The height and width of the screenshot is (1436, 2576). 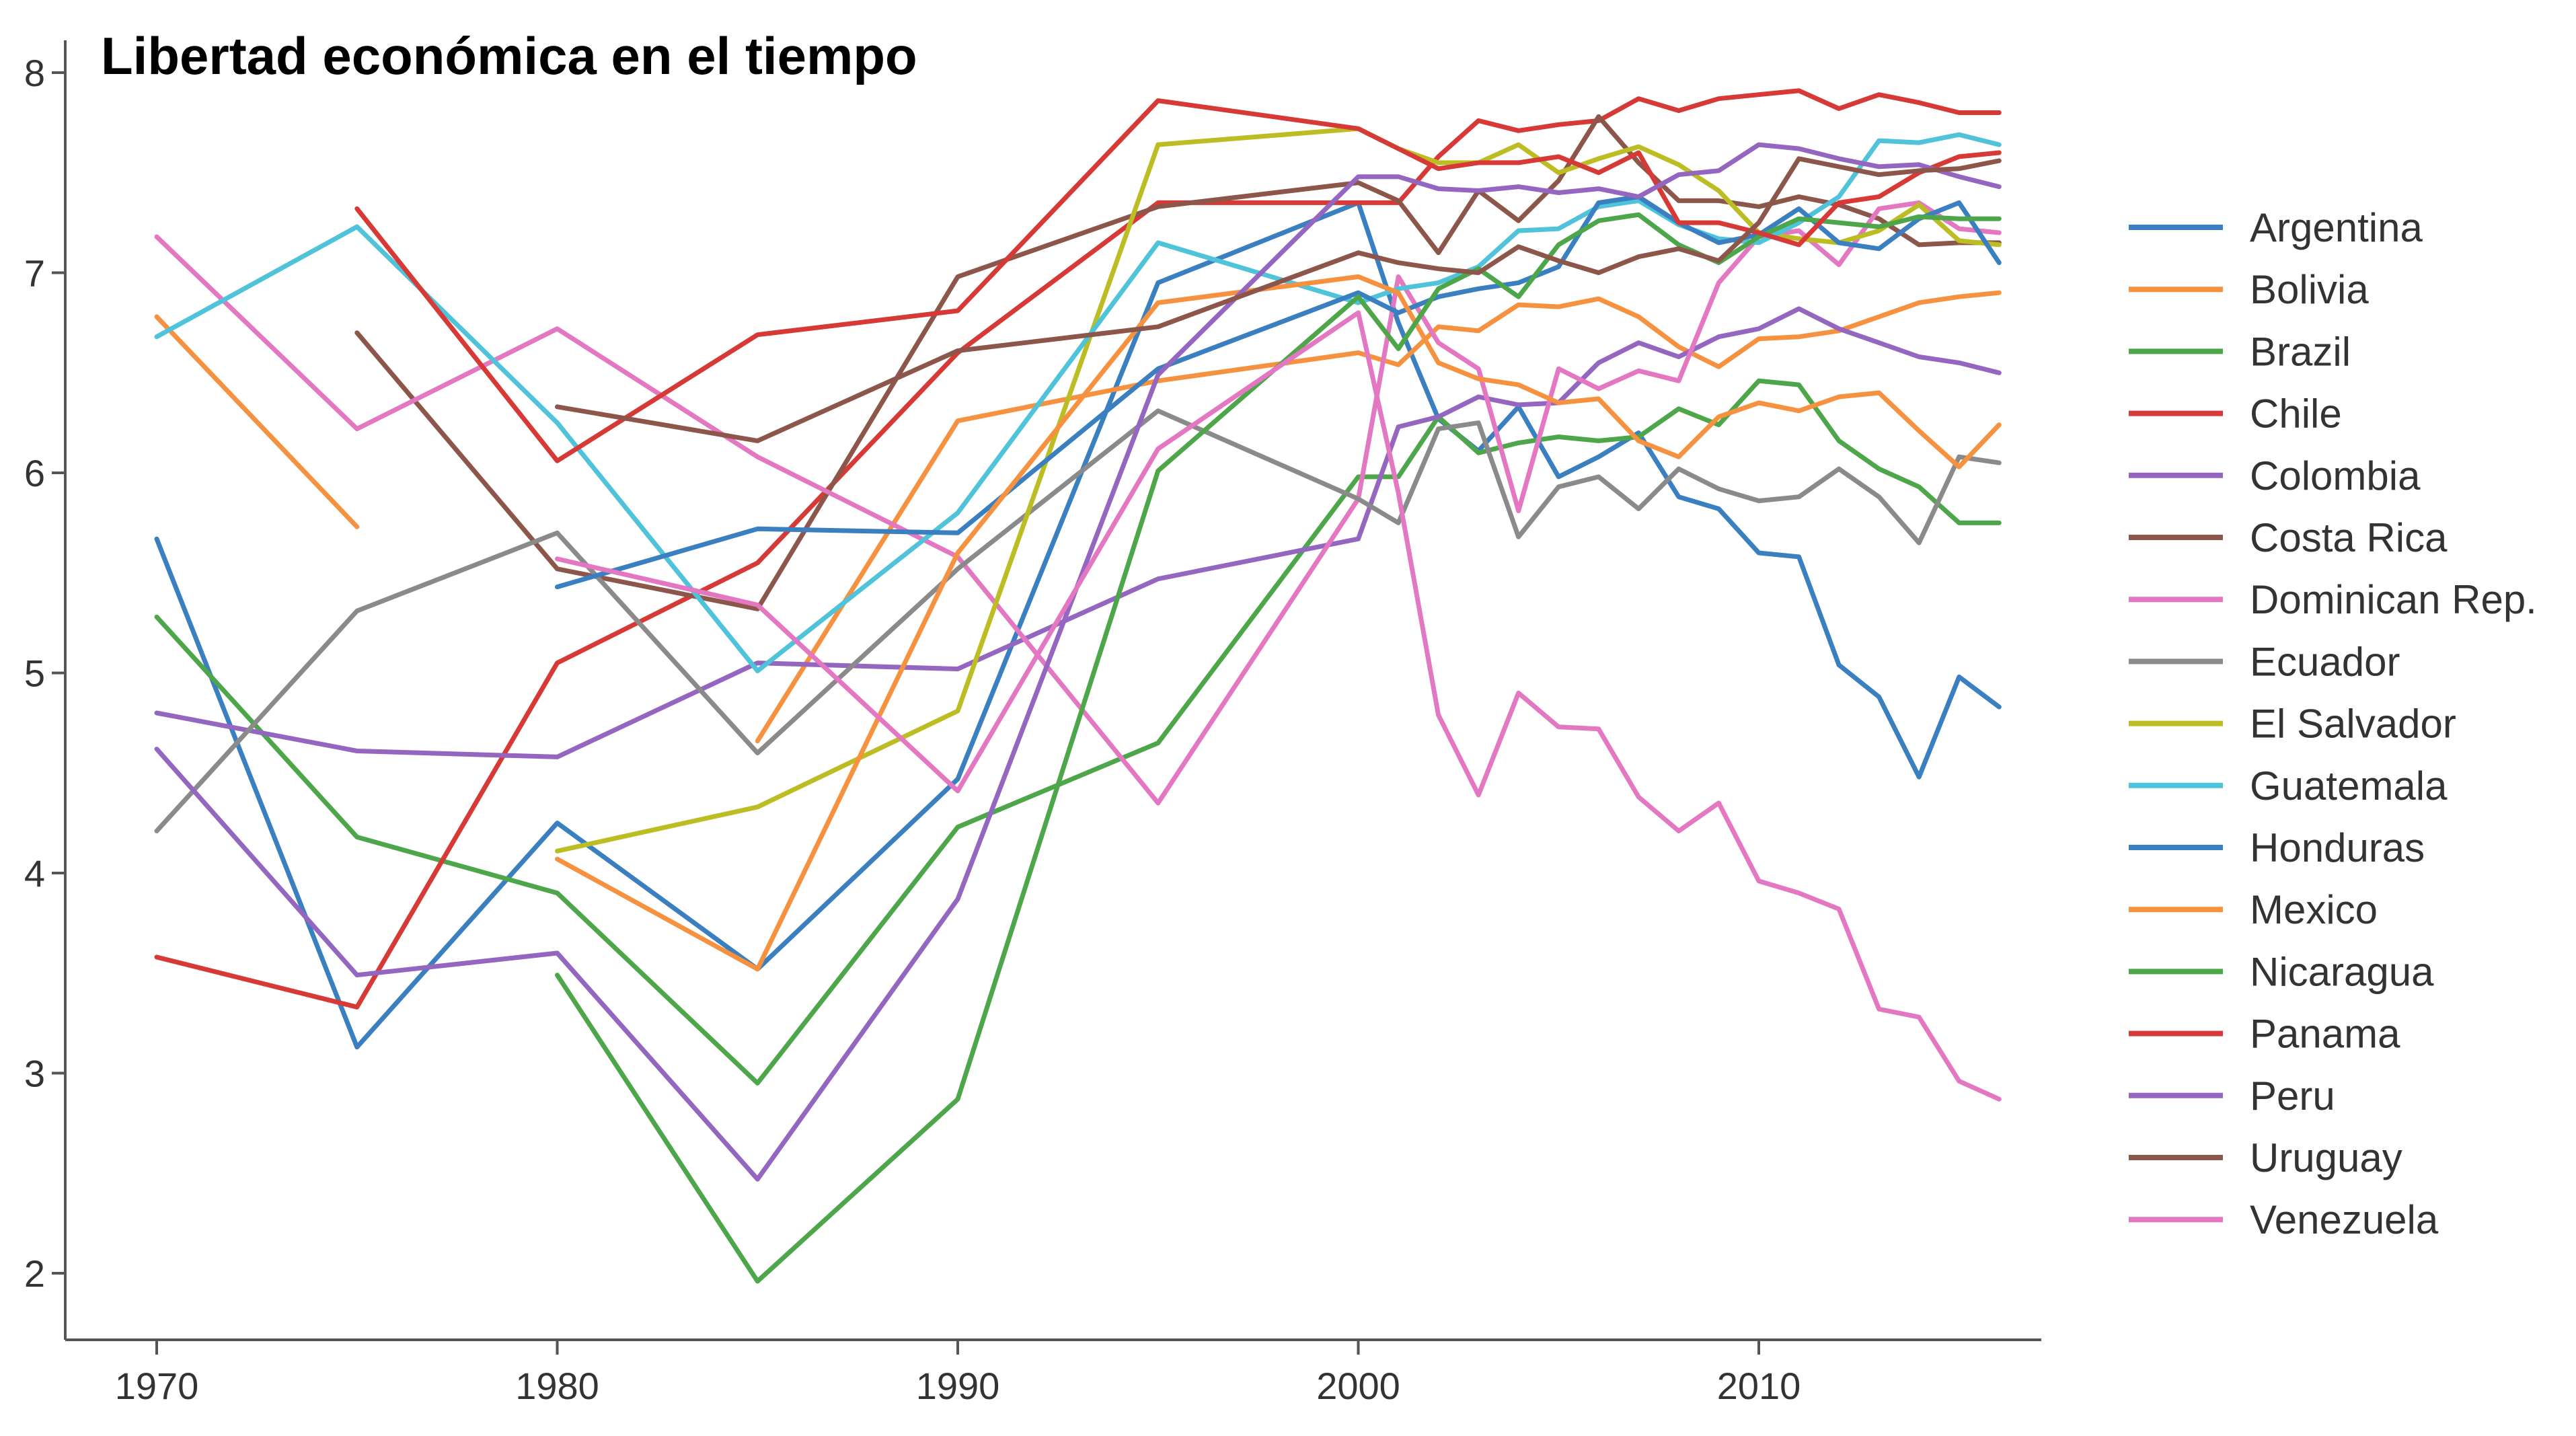 What do you see at coordinates (2337, 847) in the screenshot?
I see `legend-label-honduras: Honduras` at bounding box center [2337, 847].